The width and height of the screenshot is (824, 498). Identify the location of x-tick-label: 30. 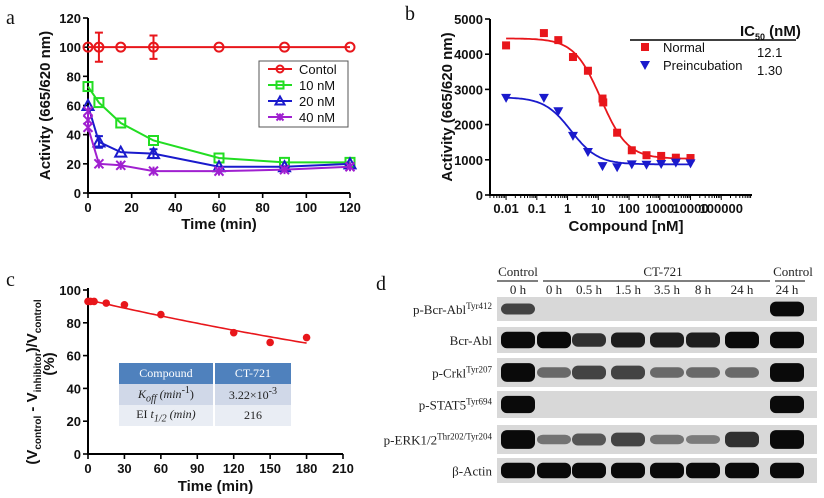
(124, 468).